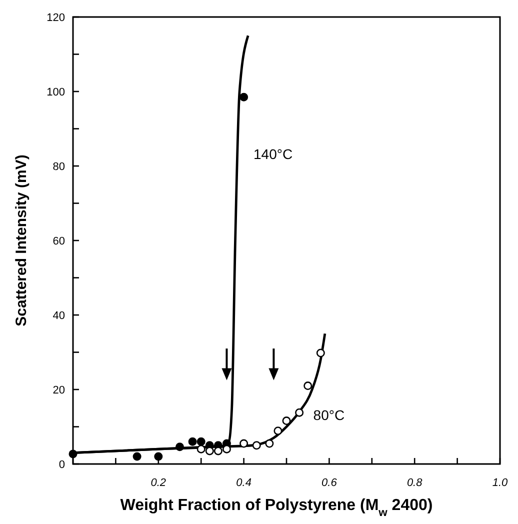  Describe the element at coordinates (55, 92) in the screenshot. I see `y-tick-label: 100` at that location.